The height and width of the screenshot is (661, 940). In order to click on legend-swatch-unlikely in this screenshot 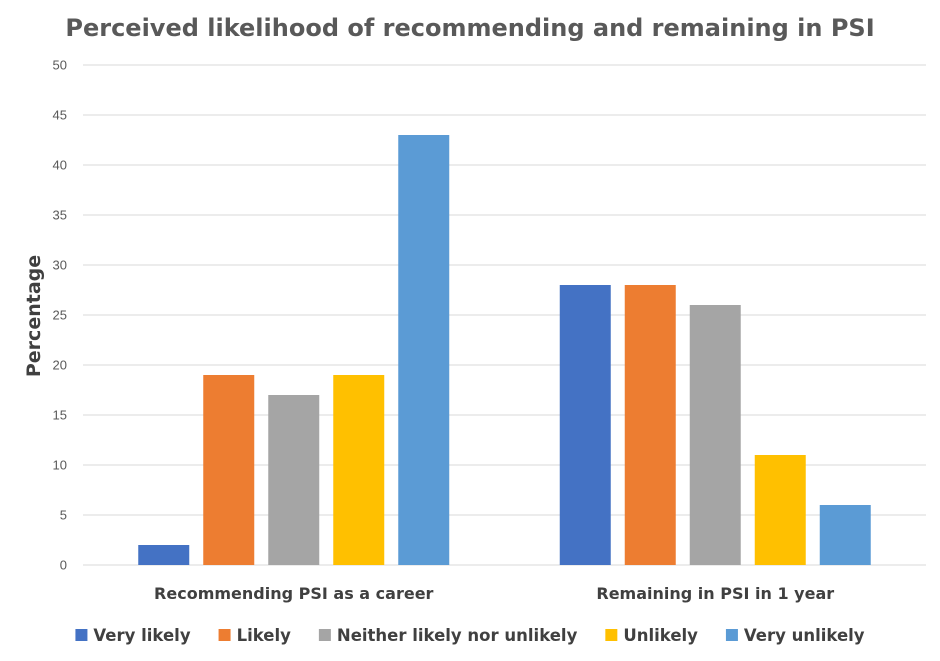, I will do `click(611, 635)`.